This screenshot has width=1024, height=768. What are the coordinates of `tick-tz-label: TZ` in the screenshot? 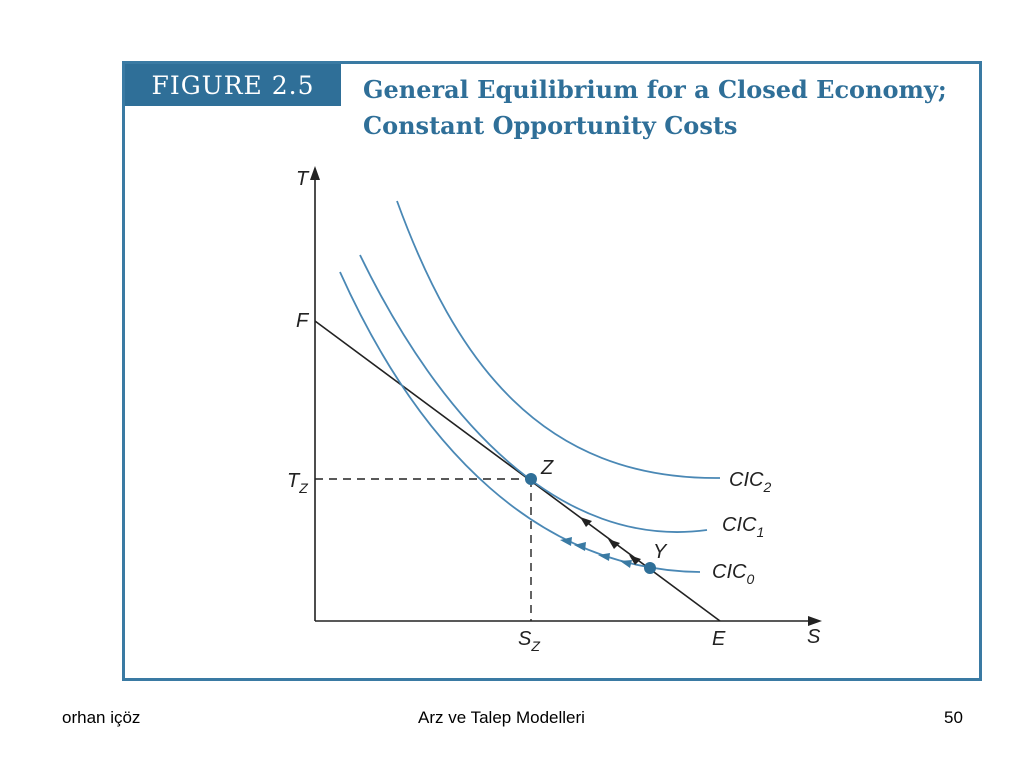 It's located at (297, 483).